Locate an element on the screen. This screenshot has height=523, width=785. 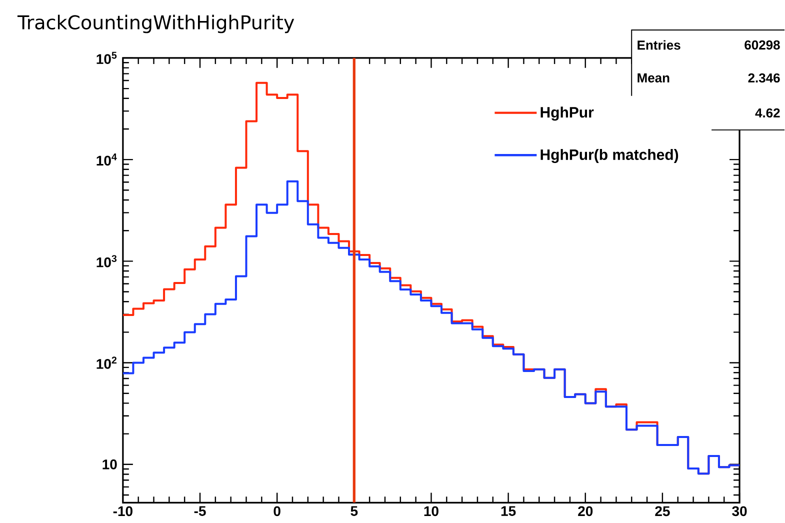
y-tick-label: 10$^{2}$ is located at coordinates (106, 363).